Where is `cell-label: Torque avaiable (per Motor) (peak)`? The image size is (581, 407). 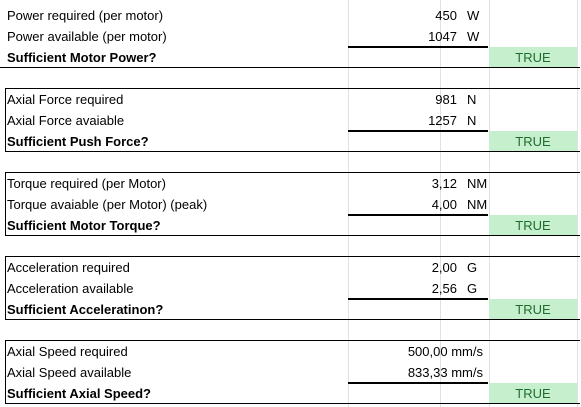 cell-label: Torque avaiable (per Motor) (peak) is located at coordinates (107, 204).